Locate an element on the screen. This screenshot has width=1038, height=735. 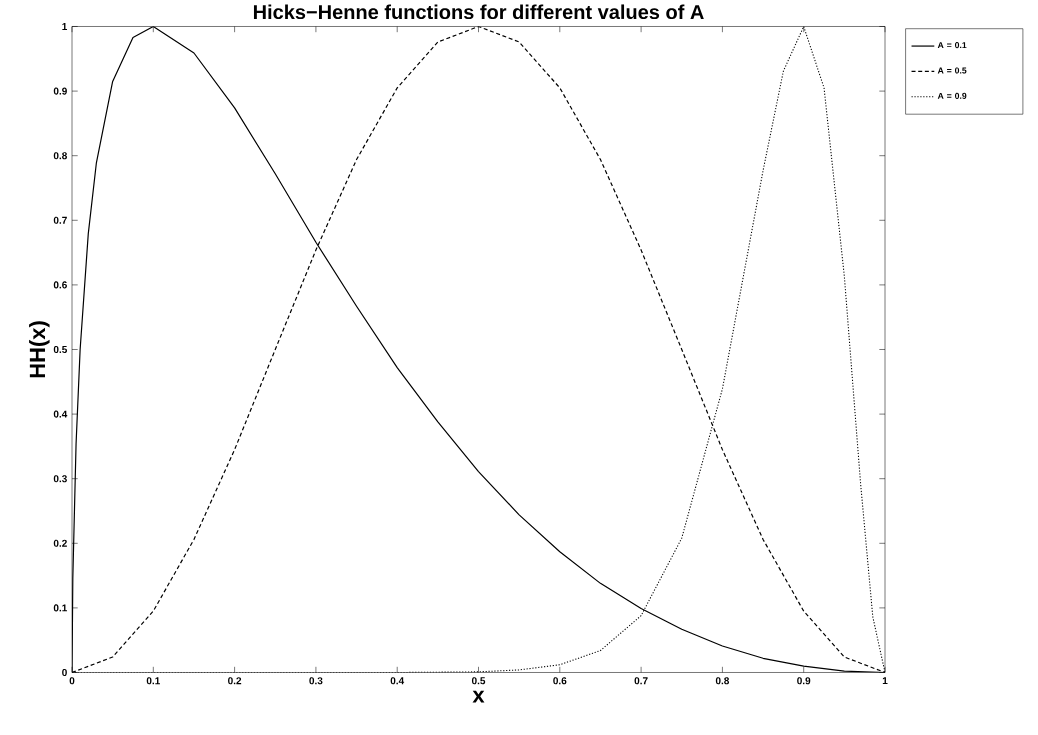
y-tick-label: 0.2 is located at coordinates (60, 544).